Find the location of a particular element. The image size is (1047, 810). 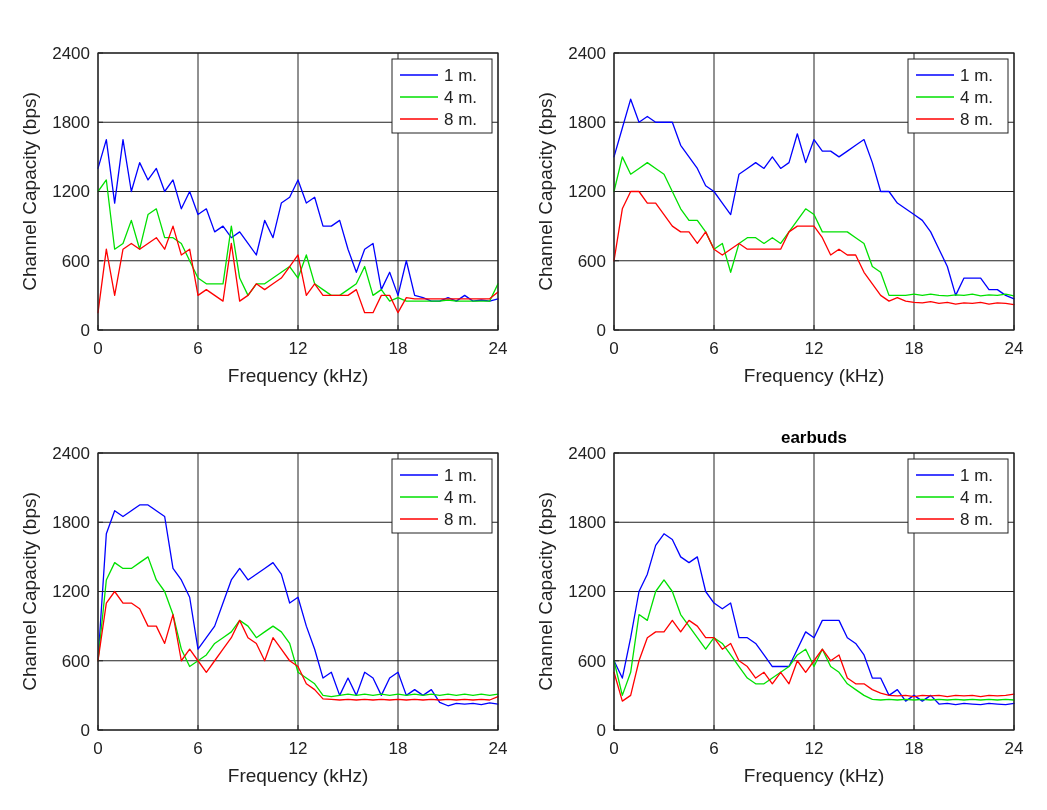

chart-title: earbuds is located at coordinates (814, 437).